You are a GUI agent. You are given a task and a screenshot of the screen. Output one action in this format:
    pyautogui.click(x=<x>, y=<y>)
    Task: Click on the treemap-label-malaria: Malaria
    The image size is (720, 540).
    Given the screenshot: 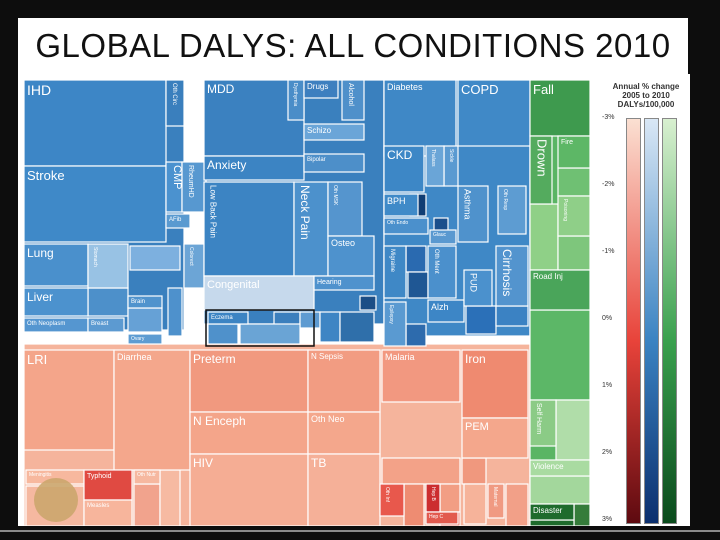 What is the action you would take?
    pyautogui.click(x=400, y=357)
    